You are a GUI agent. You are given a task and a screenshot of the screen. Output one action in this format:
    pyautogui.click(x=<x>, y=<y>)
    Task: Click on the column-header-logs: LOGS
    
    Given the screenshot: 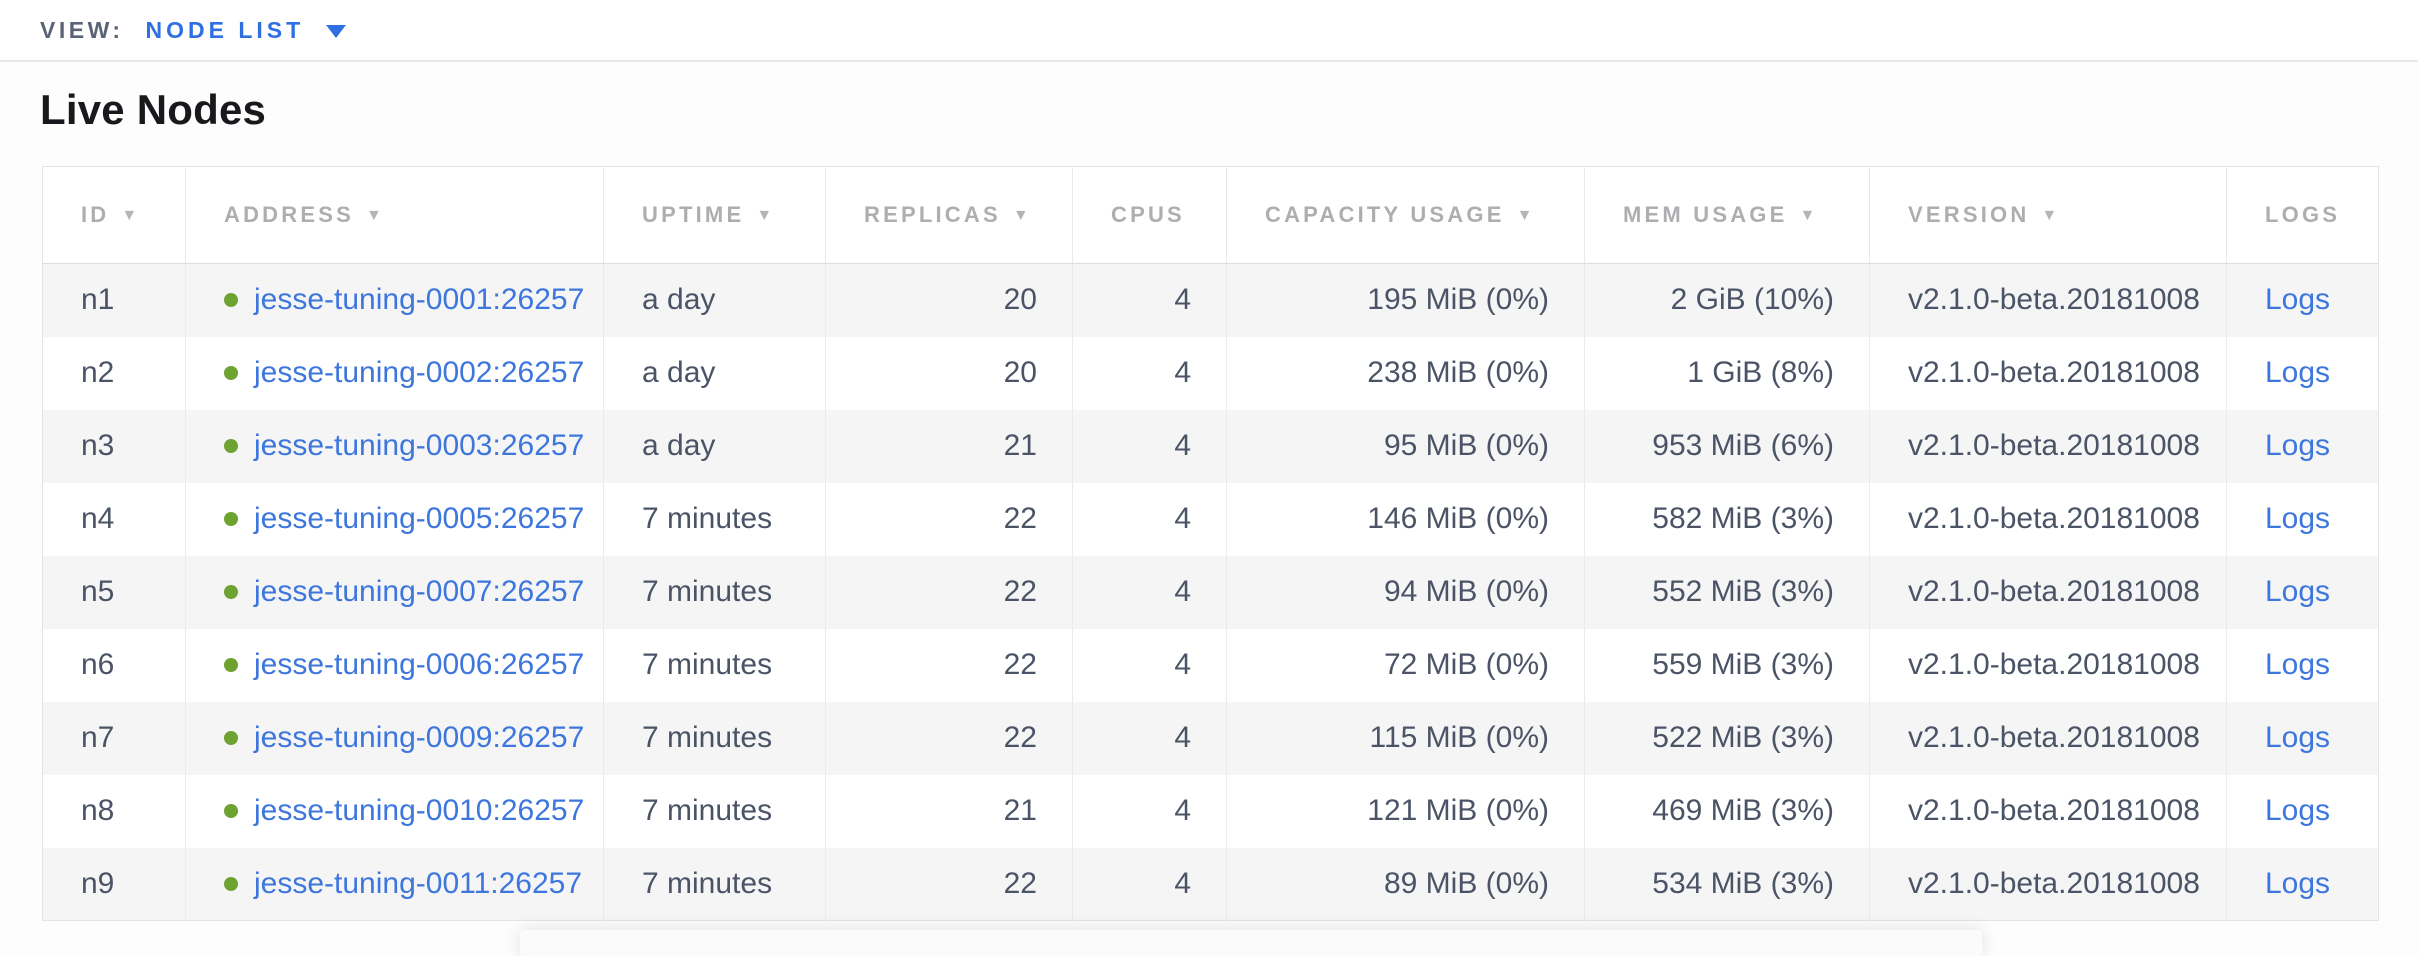 What is the action you would take?
    pyautogui.click(x=2302, y=215)
    